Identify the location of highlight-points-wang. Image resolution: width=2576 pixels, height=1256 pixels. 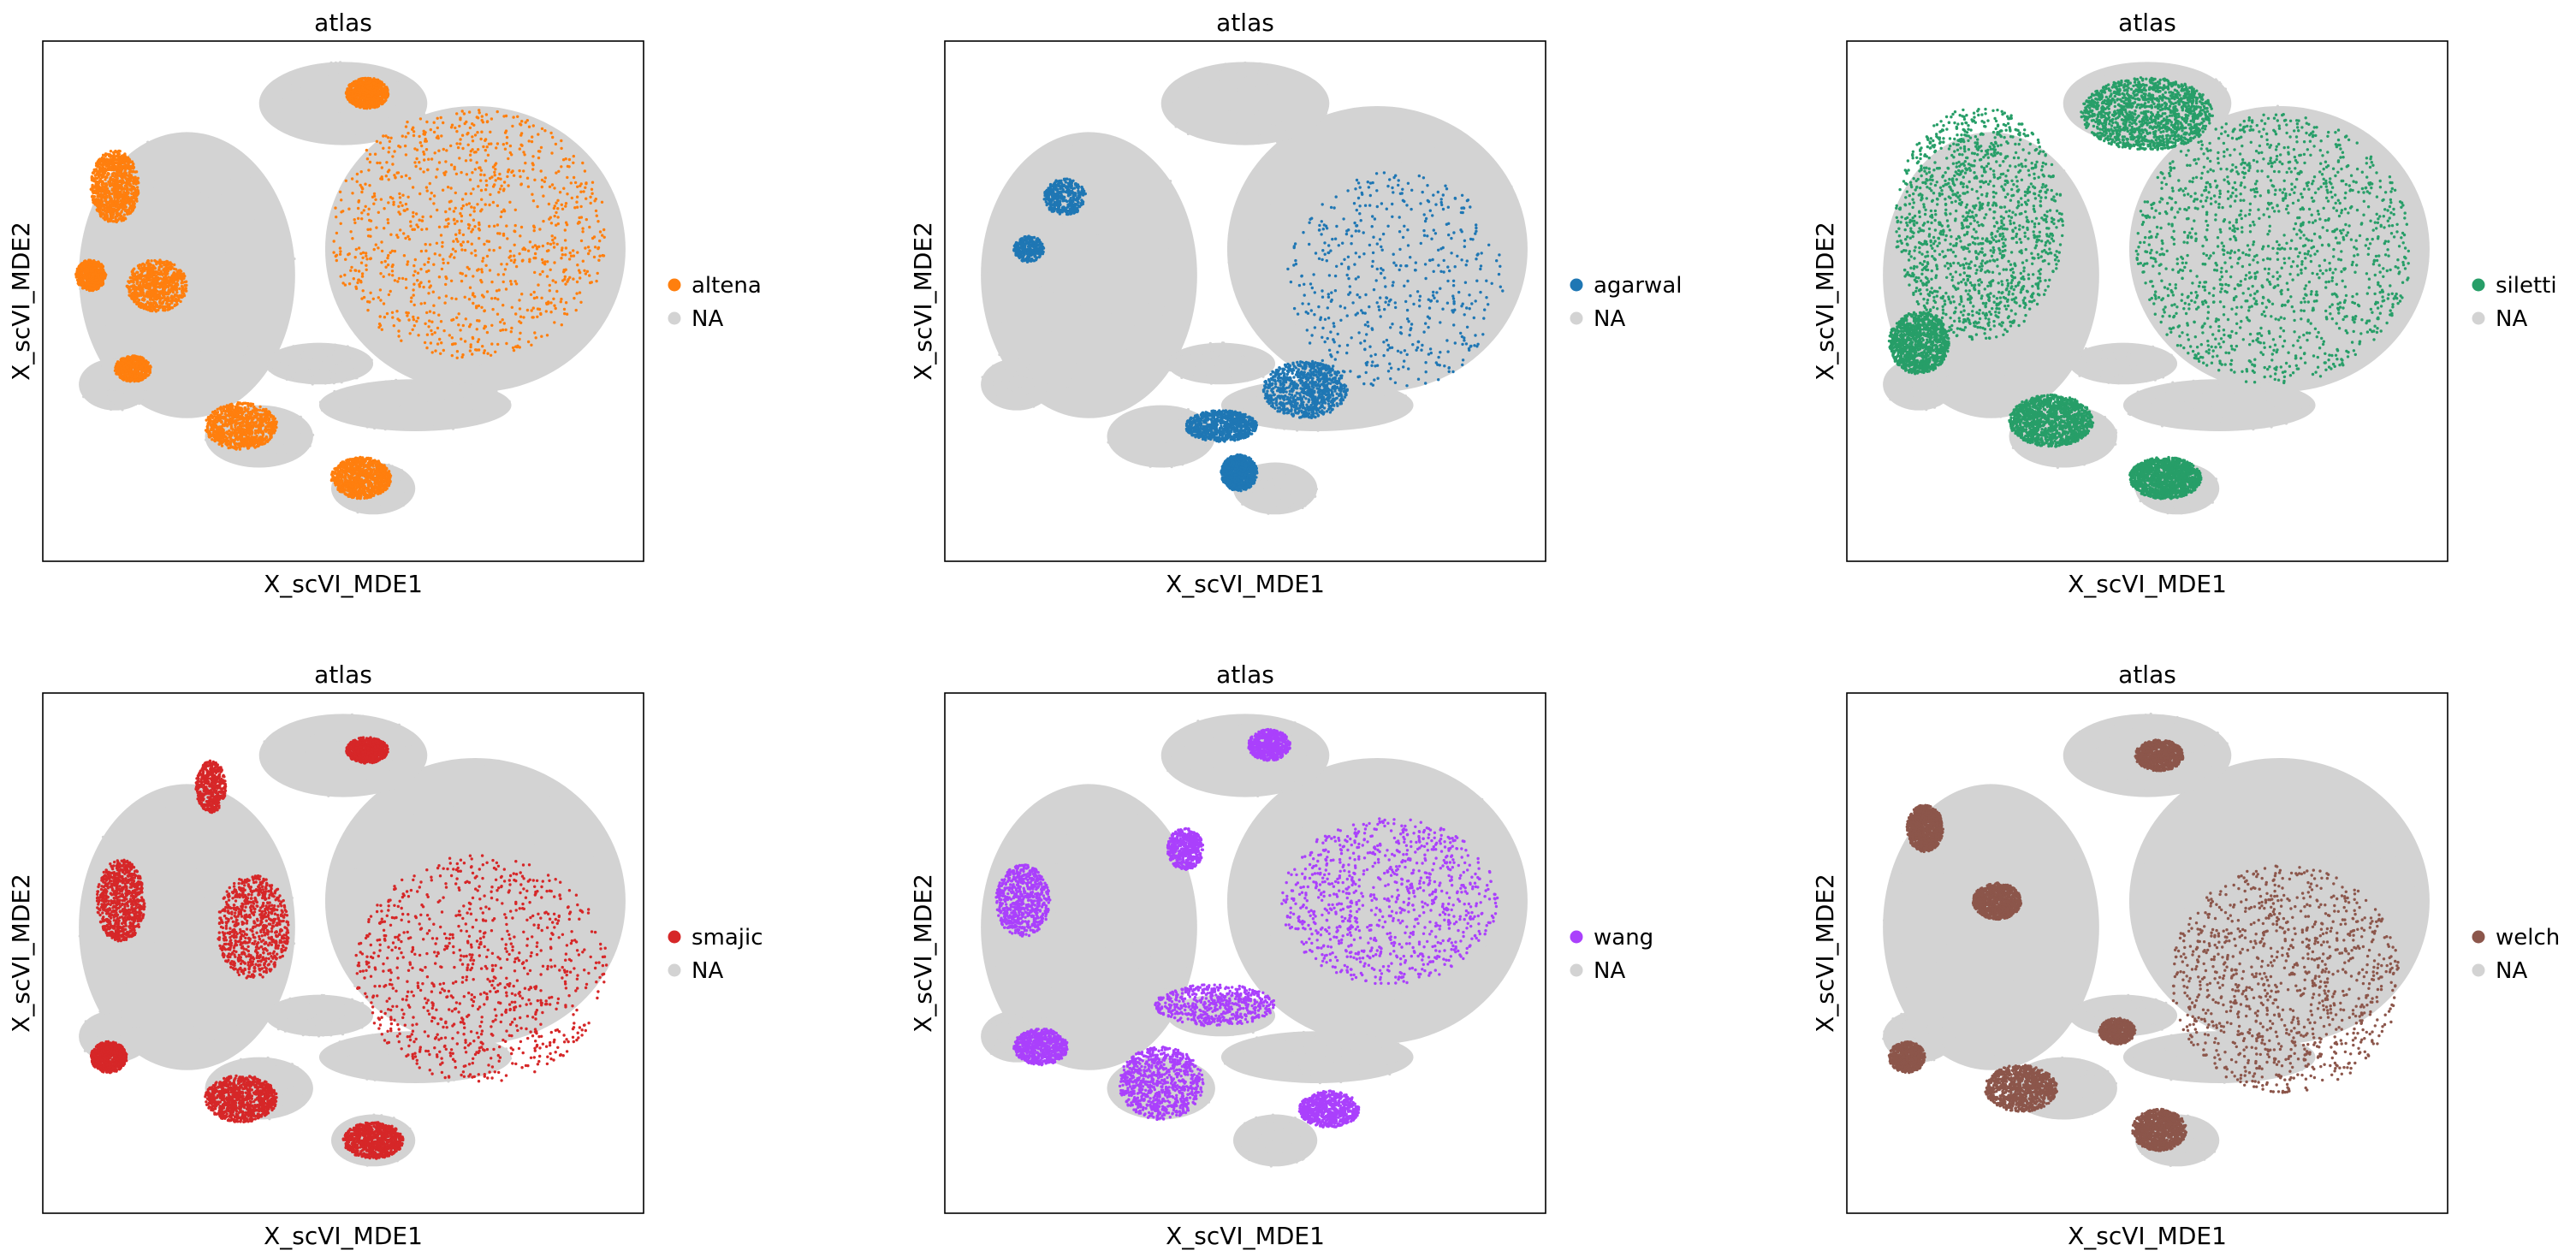
(1246, 928).